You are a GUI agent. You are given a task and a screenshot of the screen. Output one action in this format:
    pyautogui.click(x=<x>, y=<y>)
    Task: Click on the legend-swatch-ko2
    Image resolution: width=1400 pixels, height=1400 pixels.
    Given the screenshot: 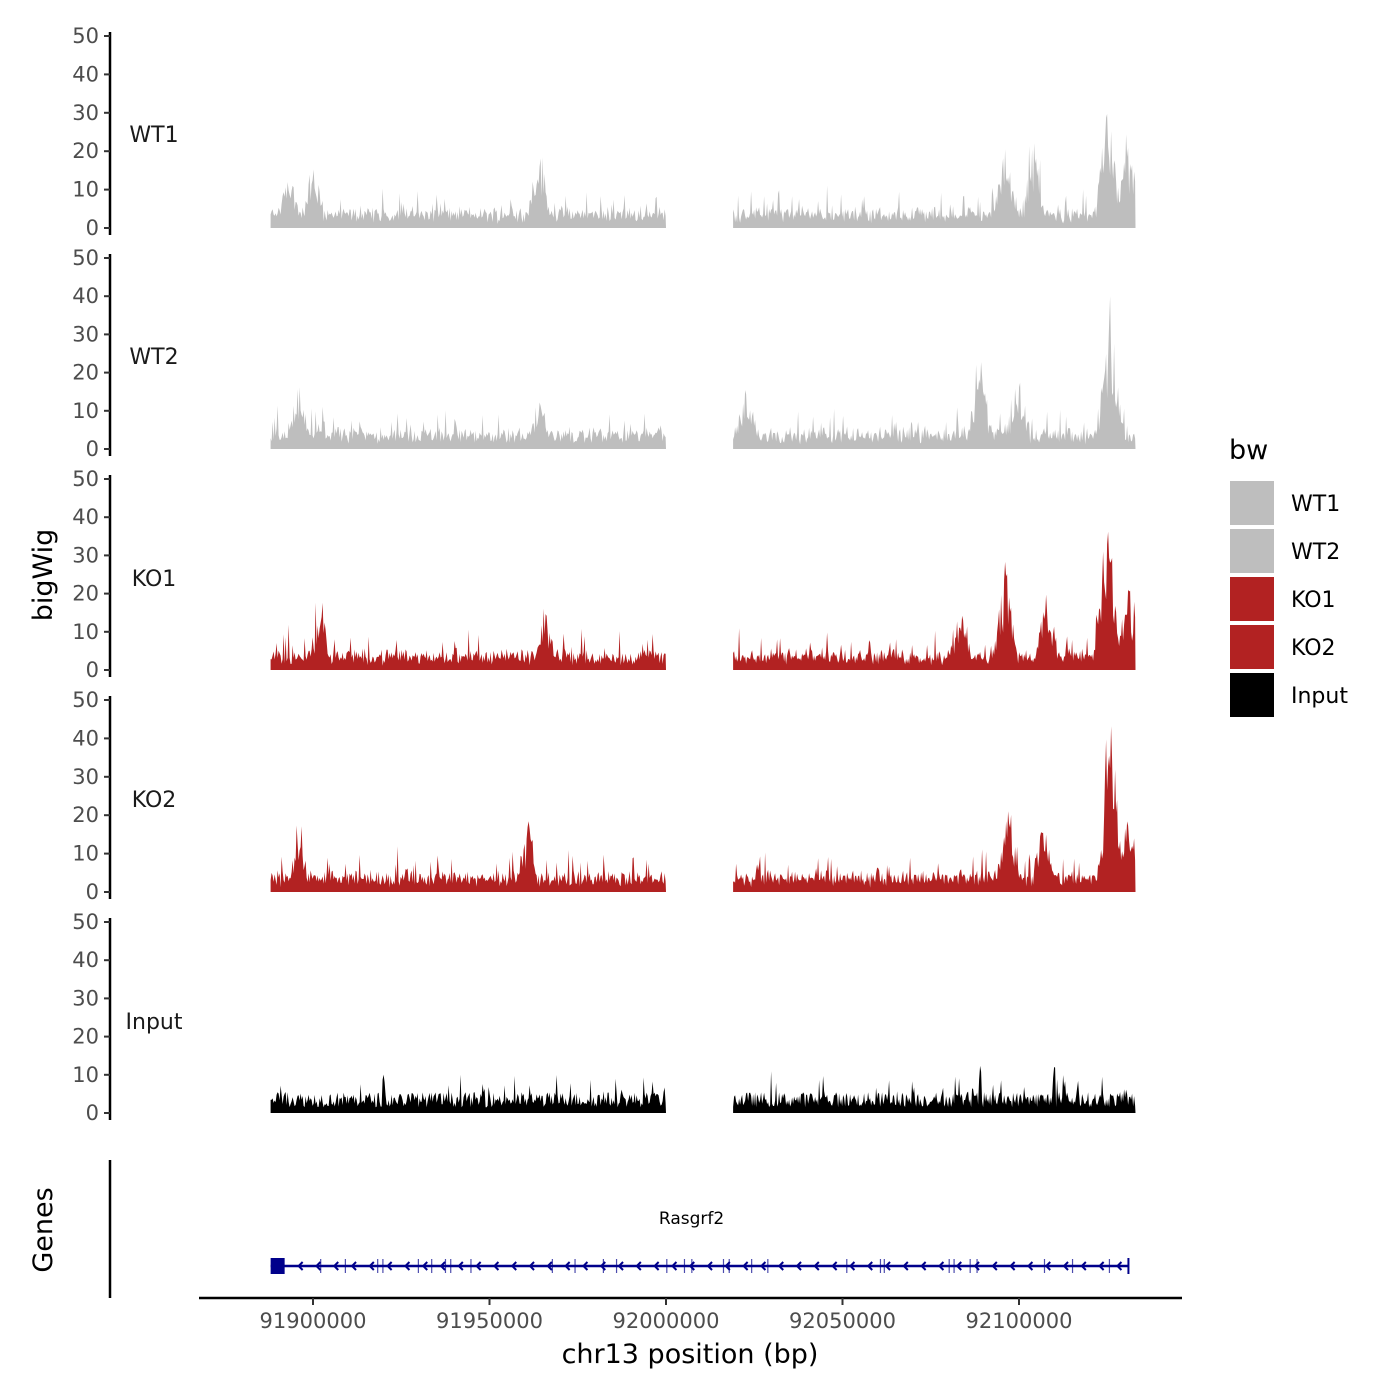 What is the action you would take?
    pyautogui.click(x=1252, y=647)
    